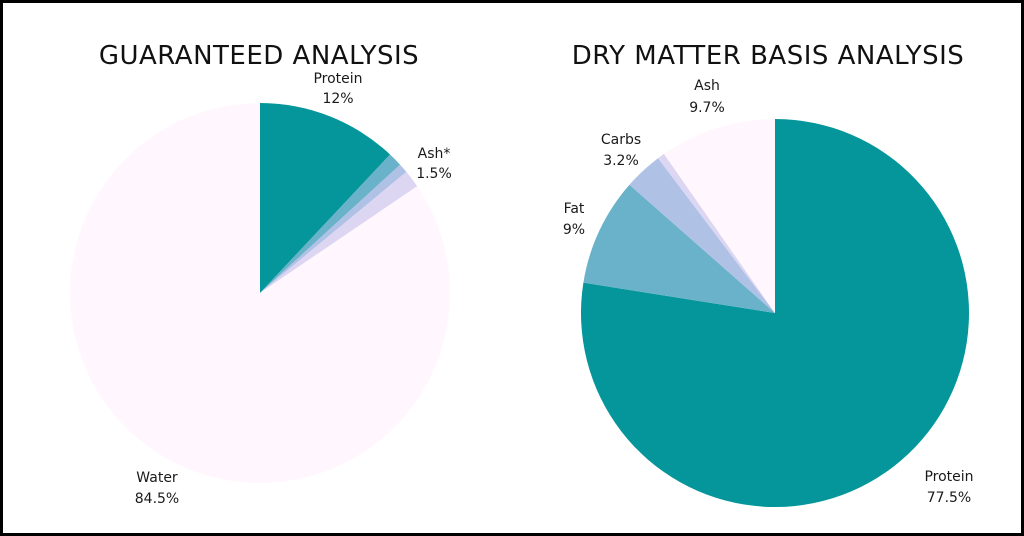 This screenshot has height=536, width=1024. What do you see at coordinates (707, 108) in the screenshot?
I see `slice-label-value-ash: 9.7%` at bounding box center [707, 108].